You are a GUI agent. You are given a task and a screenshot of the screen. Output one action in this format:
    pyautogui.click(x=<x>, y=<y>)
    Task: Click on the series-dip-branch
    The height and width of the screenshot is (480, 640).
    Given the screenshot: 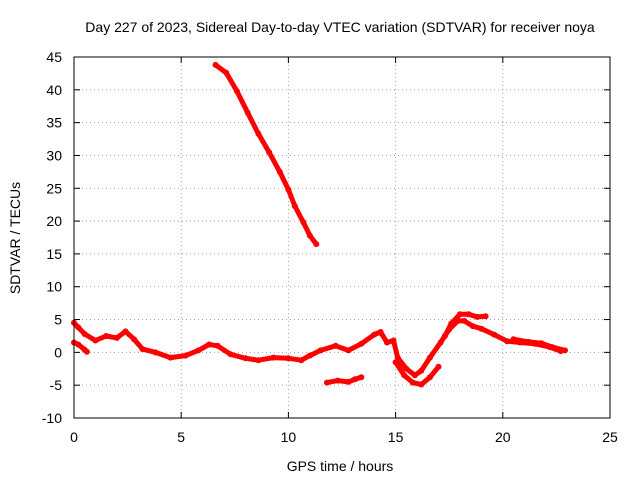 What is the action you would take?
    pyautogui.click(x=417, y=373)
    